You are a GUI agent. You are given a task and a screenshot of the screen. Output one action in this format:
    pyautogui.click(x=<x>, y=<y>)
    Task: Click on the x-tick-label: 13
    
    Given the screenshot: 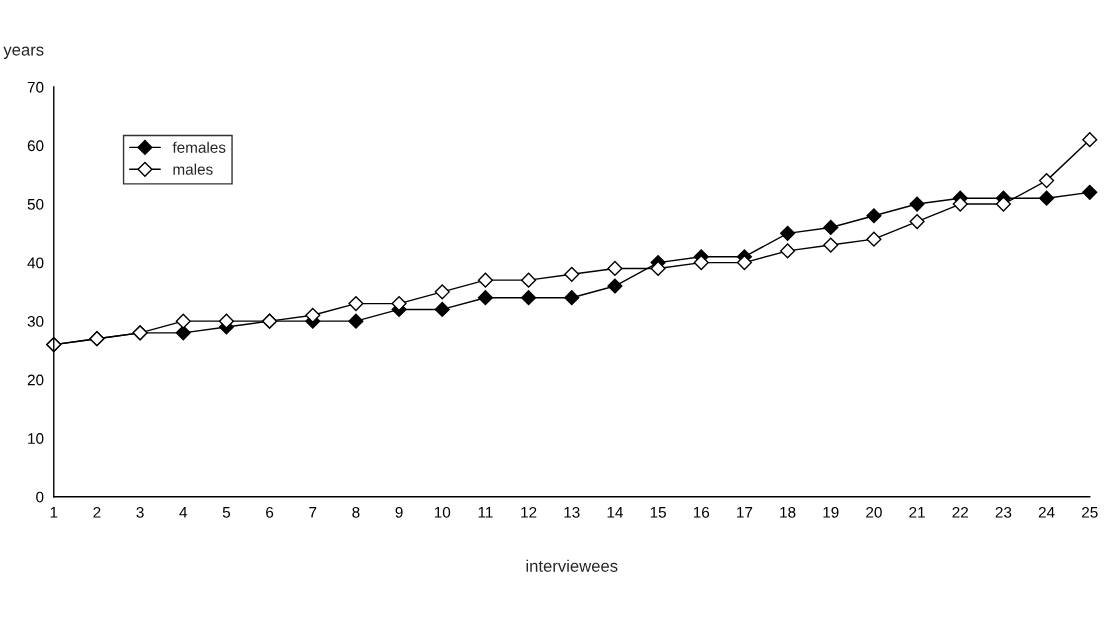 What is the action you would take?
    pyautogui.click(x=572, y=512)
    